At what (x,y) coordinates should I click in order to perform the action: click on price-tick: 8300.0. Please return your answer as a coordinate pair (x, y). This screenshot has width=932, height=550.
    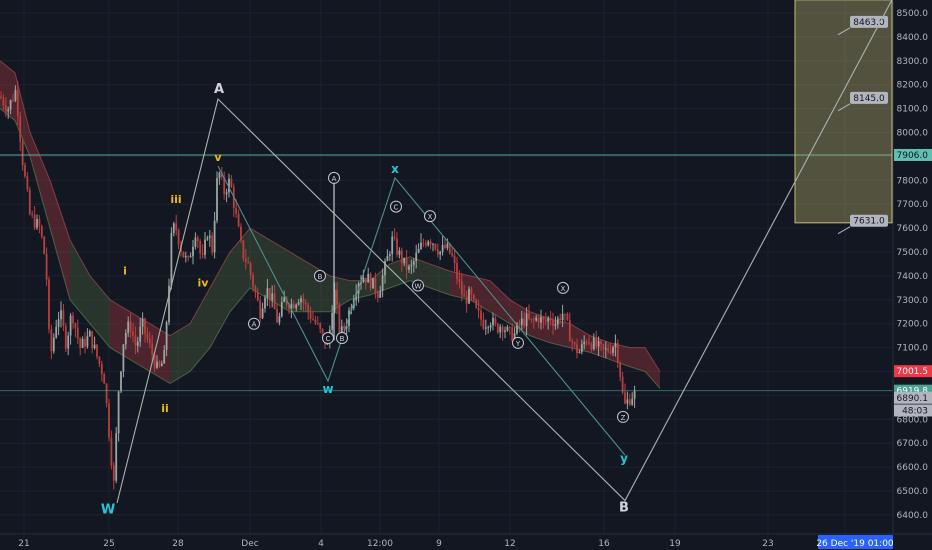
    Looking at the image, I should click on (913, 62).